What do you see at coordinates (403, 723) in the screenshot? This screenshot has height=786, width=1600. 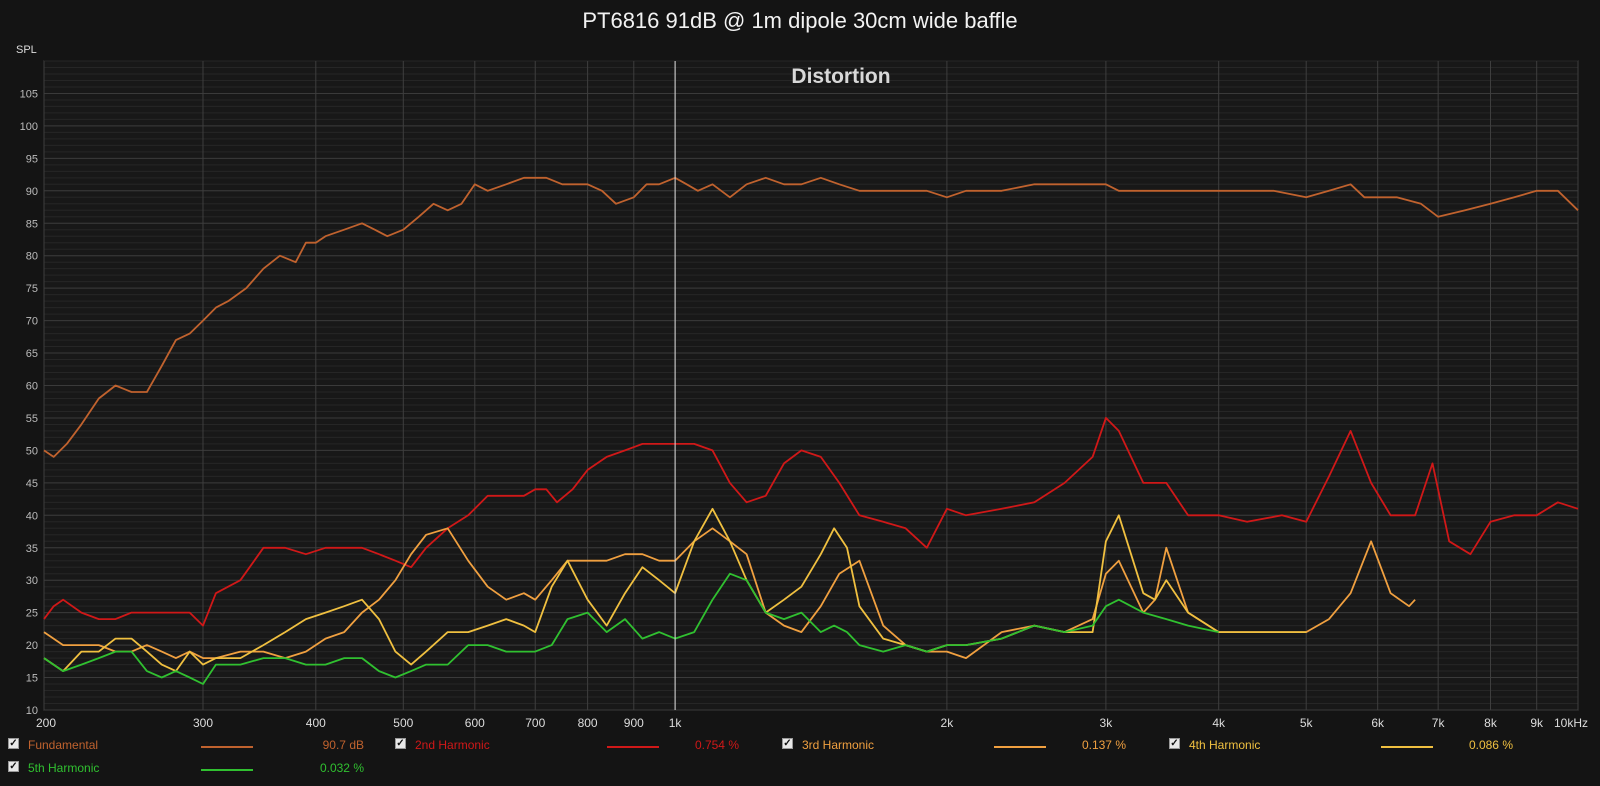 I see `x-tick-label: 500` at bounding box center [403, 723].